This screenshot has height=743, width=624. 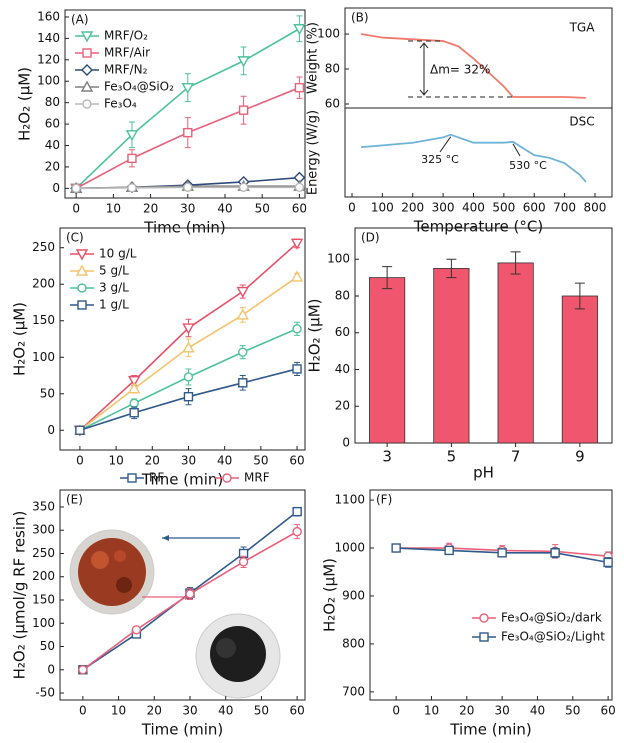 What do you see at coordinates (451, 356) in the screenshot?
I see `bar` at bounding box center [451, 356].